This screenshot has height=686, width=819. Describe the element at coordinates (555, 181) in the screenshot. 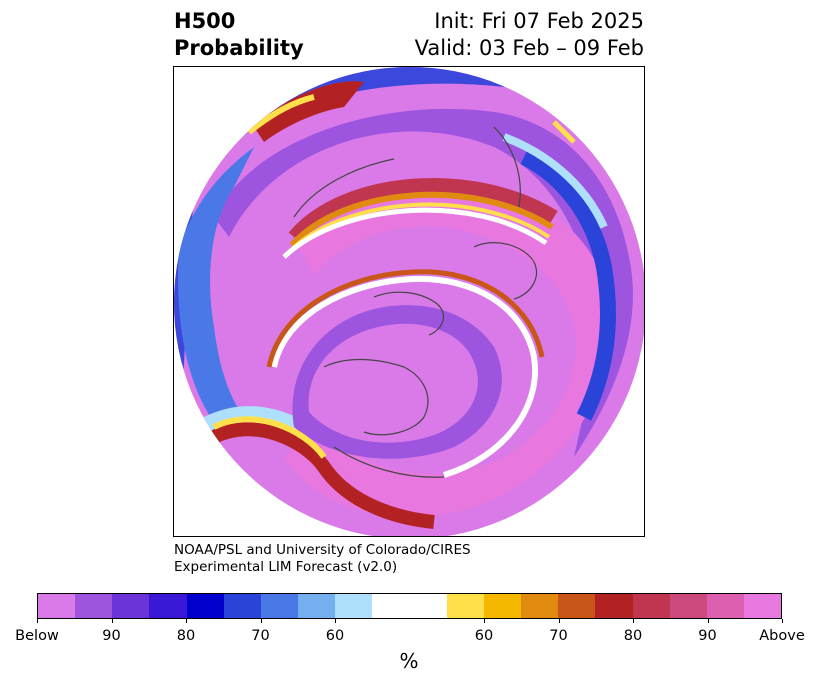

I see `east-light-blue` at that location.